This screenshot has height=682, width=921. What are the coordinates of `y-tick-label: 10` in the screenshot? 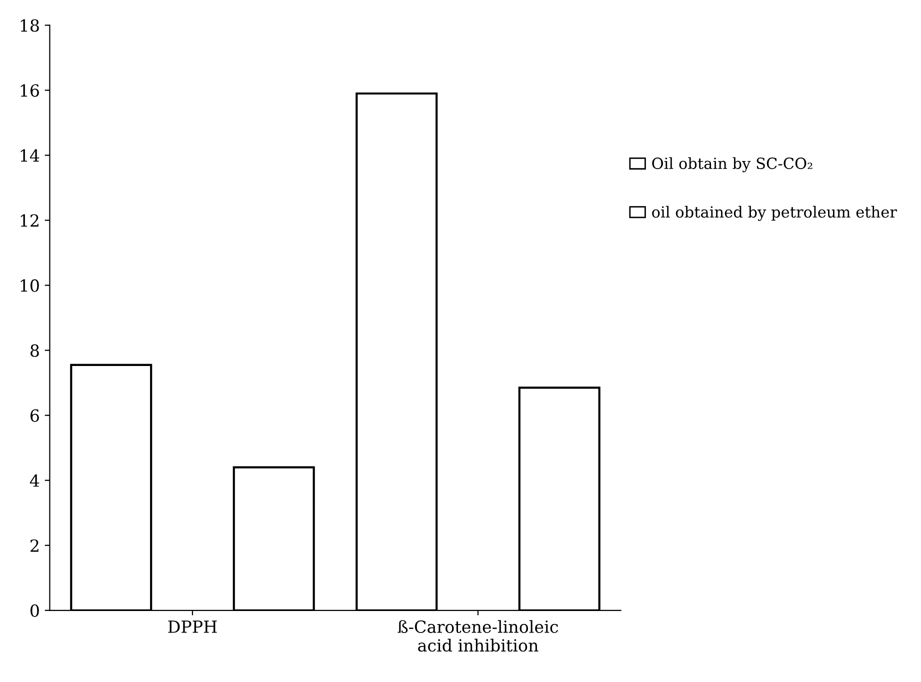 It's located at (29, 285).